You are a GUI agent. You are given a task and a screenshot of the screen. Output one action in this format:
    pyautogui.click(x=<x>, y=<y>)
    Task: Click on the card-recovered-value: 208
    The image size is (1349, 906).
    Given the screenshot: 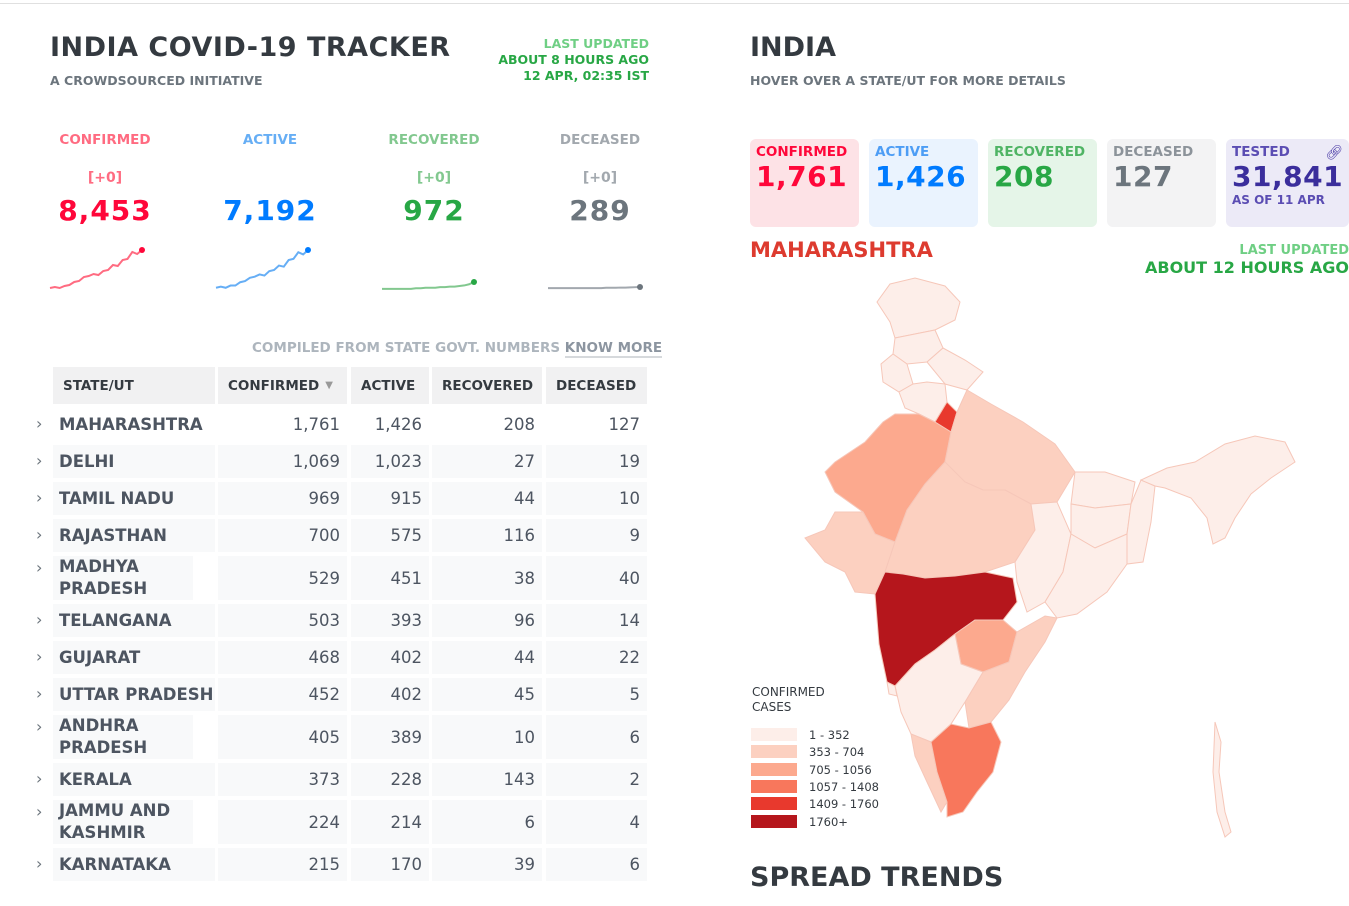 What is the action you would take?
    pyautogui.click(x=1024, y=176)
    